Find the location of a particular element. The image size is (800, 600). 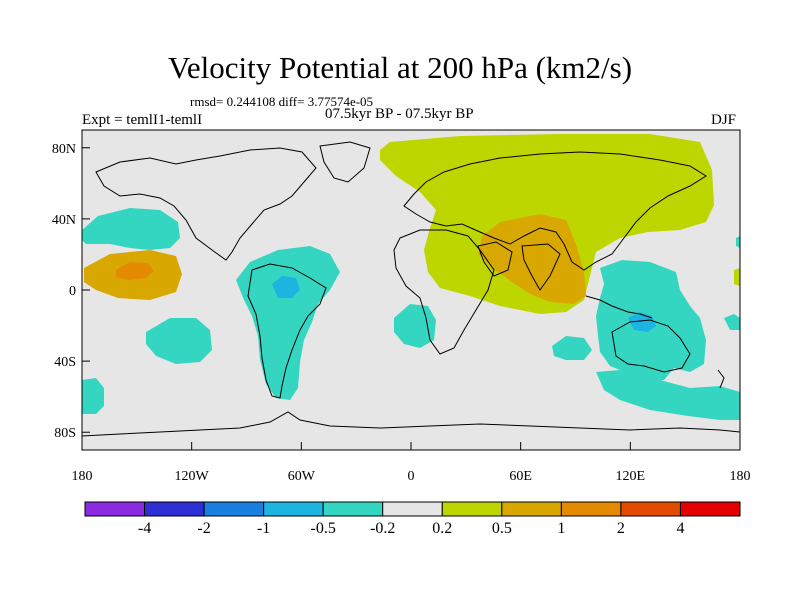

lon-tick-label: 60E is located at coordinates (520, 476).